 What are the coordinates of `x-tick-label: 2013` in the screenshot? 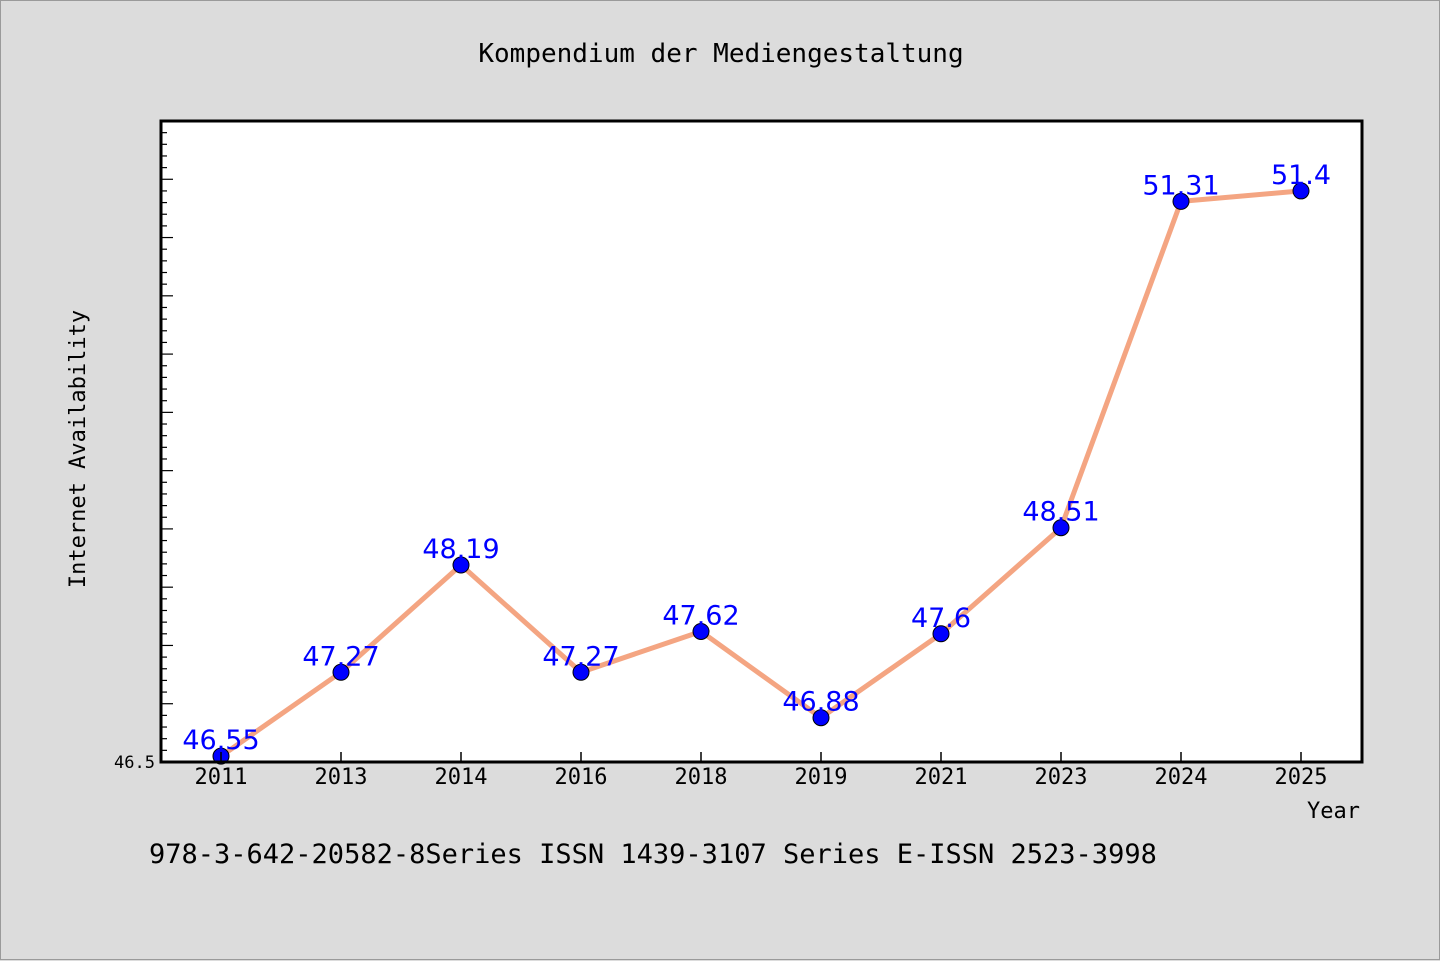 It's located at (341, 777).